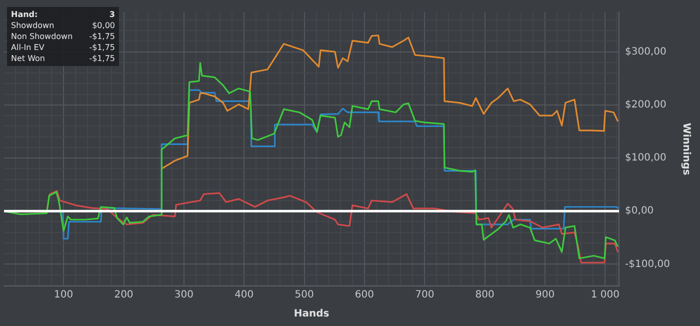 Image resolution: width=700 pixels, height=326 pixels. What do you see at coordinates (304, 295) in the screenshot?
I see `x-tick-label: 500` at bounding box center [304, 295].